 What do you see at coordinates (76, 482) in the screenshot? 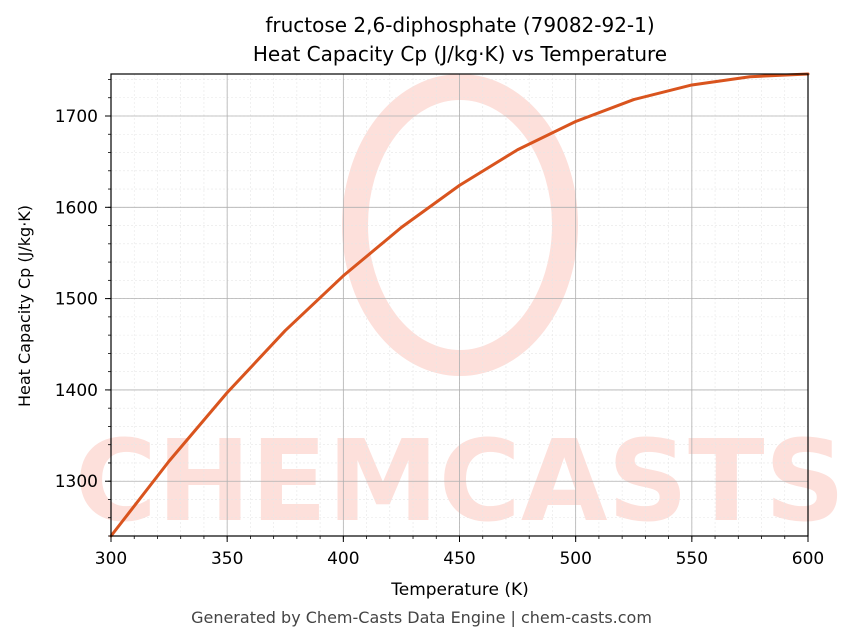
I see `y-tick-label: 1300` at bounding box center [76, 482].